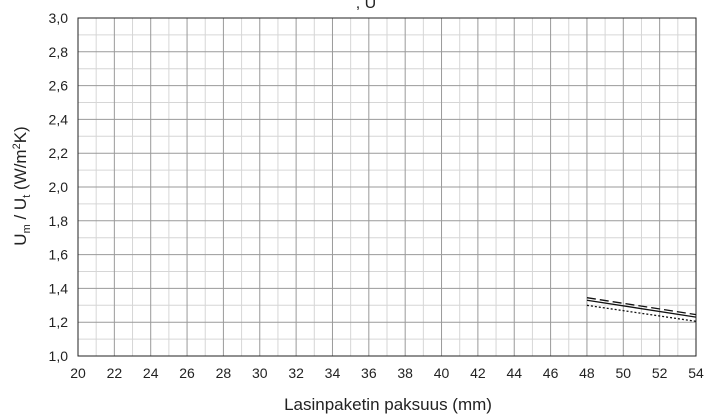 The image size is (718, 418). What do you see at coordinates (17, 146) in the screenshot?
I see `y-axis-title-sup: 2` at bounding box center [17, 146].